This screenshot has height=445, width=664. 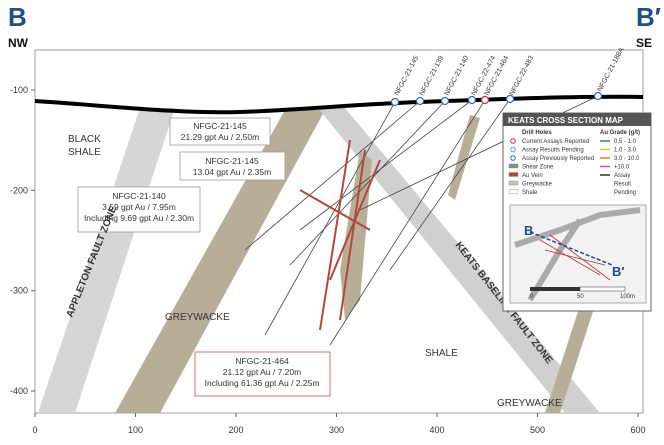 What do you see at coordinates (139, 196) in the screenshot?
I see `callout: NFGC-21-140` at bounding box center [139, 196].